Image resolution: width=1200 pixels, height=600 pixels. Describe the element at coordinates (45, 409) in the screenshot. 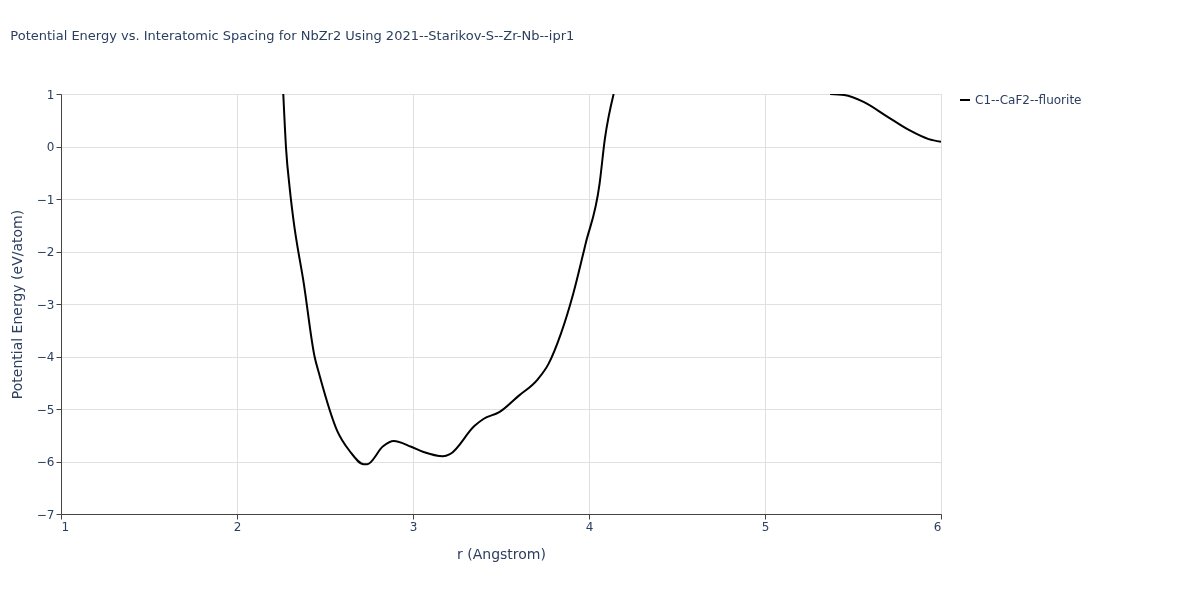

I see `y-tick-label: −5` at that location.